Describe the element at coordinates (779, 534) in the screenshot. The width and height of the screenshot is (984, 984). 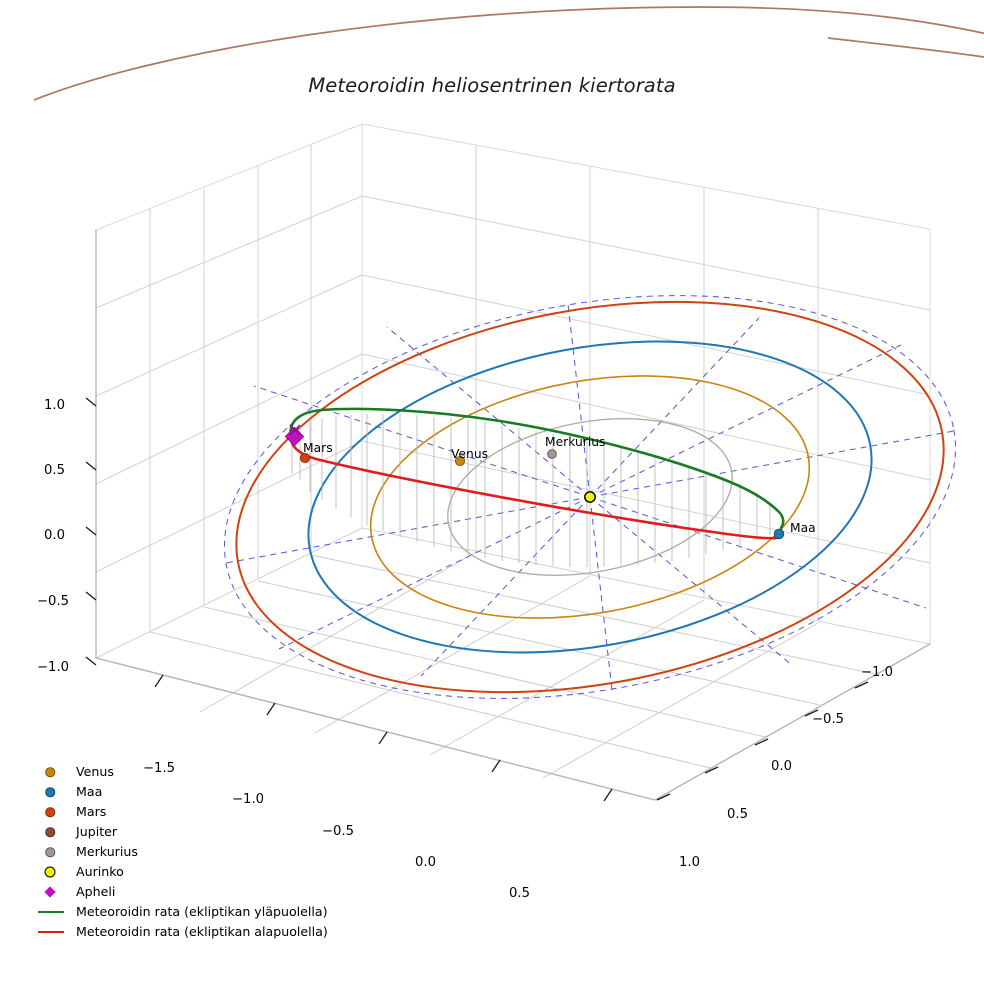
I see `marker-maa` at that location.